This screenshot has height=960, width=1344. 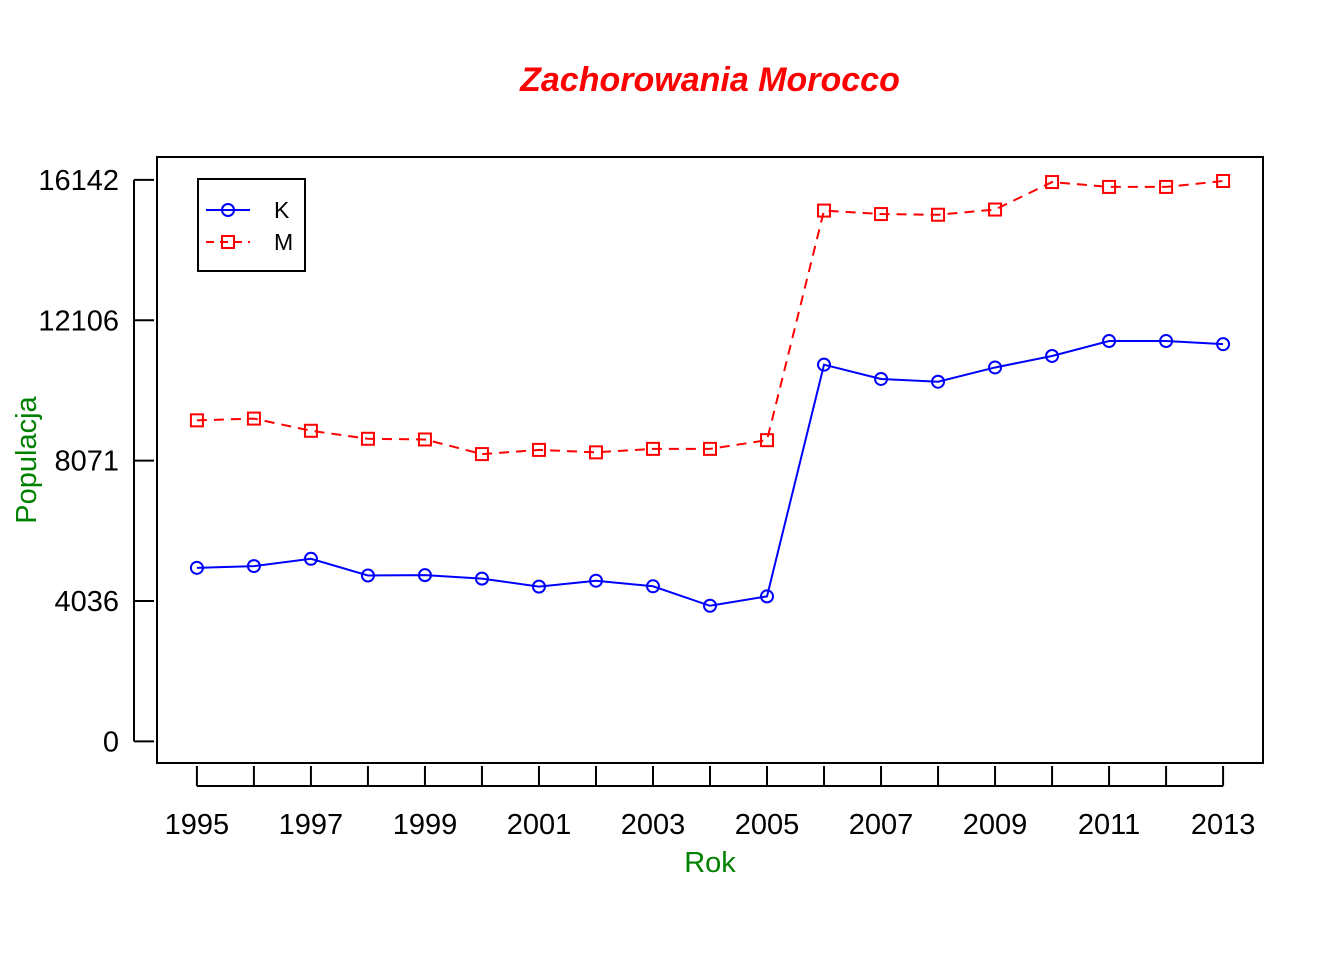 I want to click on legend: KM, so click(x=251, y=225).